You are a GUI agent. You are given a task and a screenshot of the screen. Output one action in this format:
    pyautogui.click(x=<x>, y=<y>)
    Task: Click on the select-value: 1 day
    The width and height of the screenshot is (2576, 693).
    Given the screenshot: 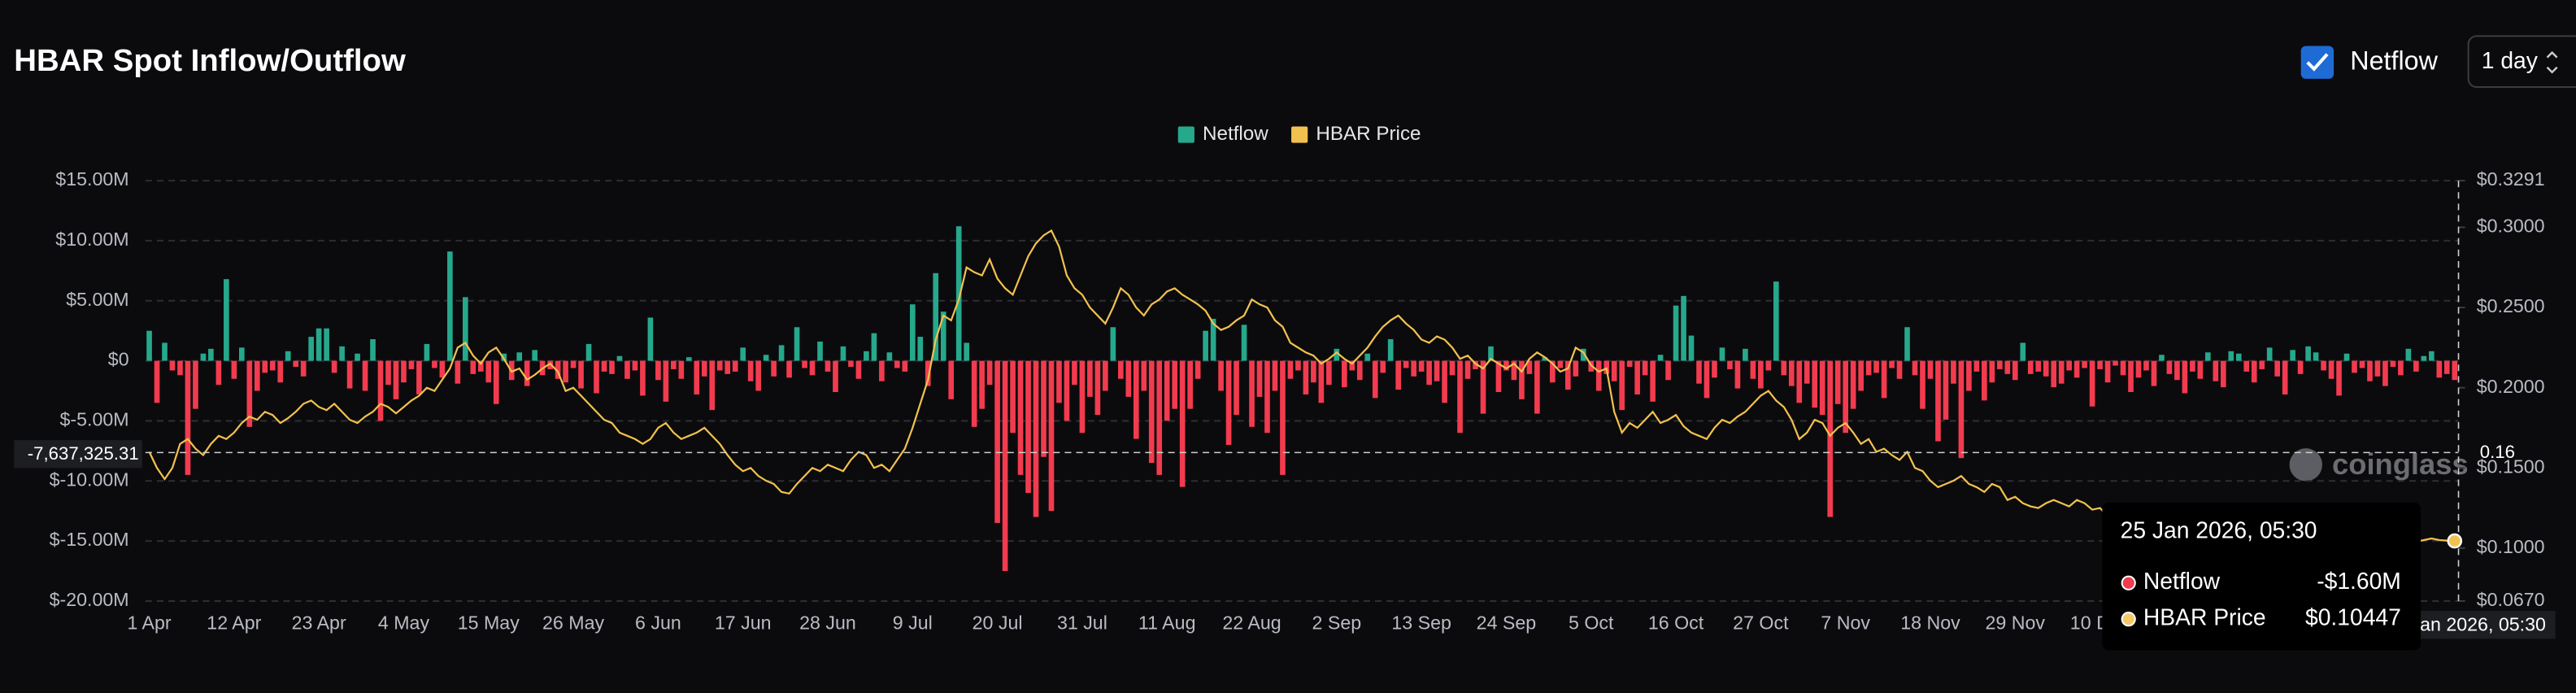 What is the action you would take?
    pyautogui.click(x=2511, y=60)
    